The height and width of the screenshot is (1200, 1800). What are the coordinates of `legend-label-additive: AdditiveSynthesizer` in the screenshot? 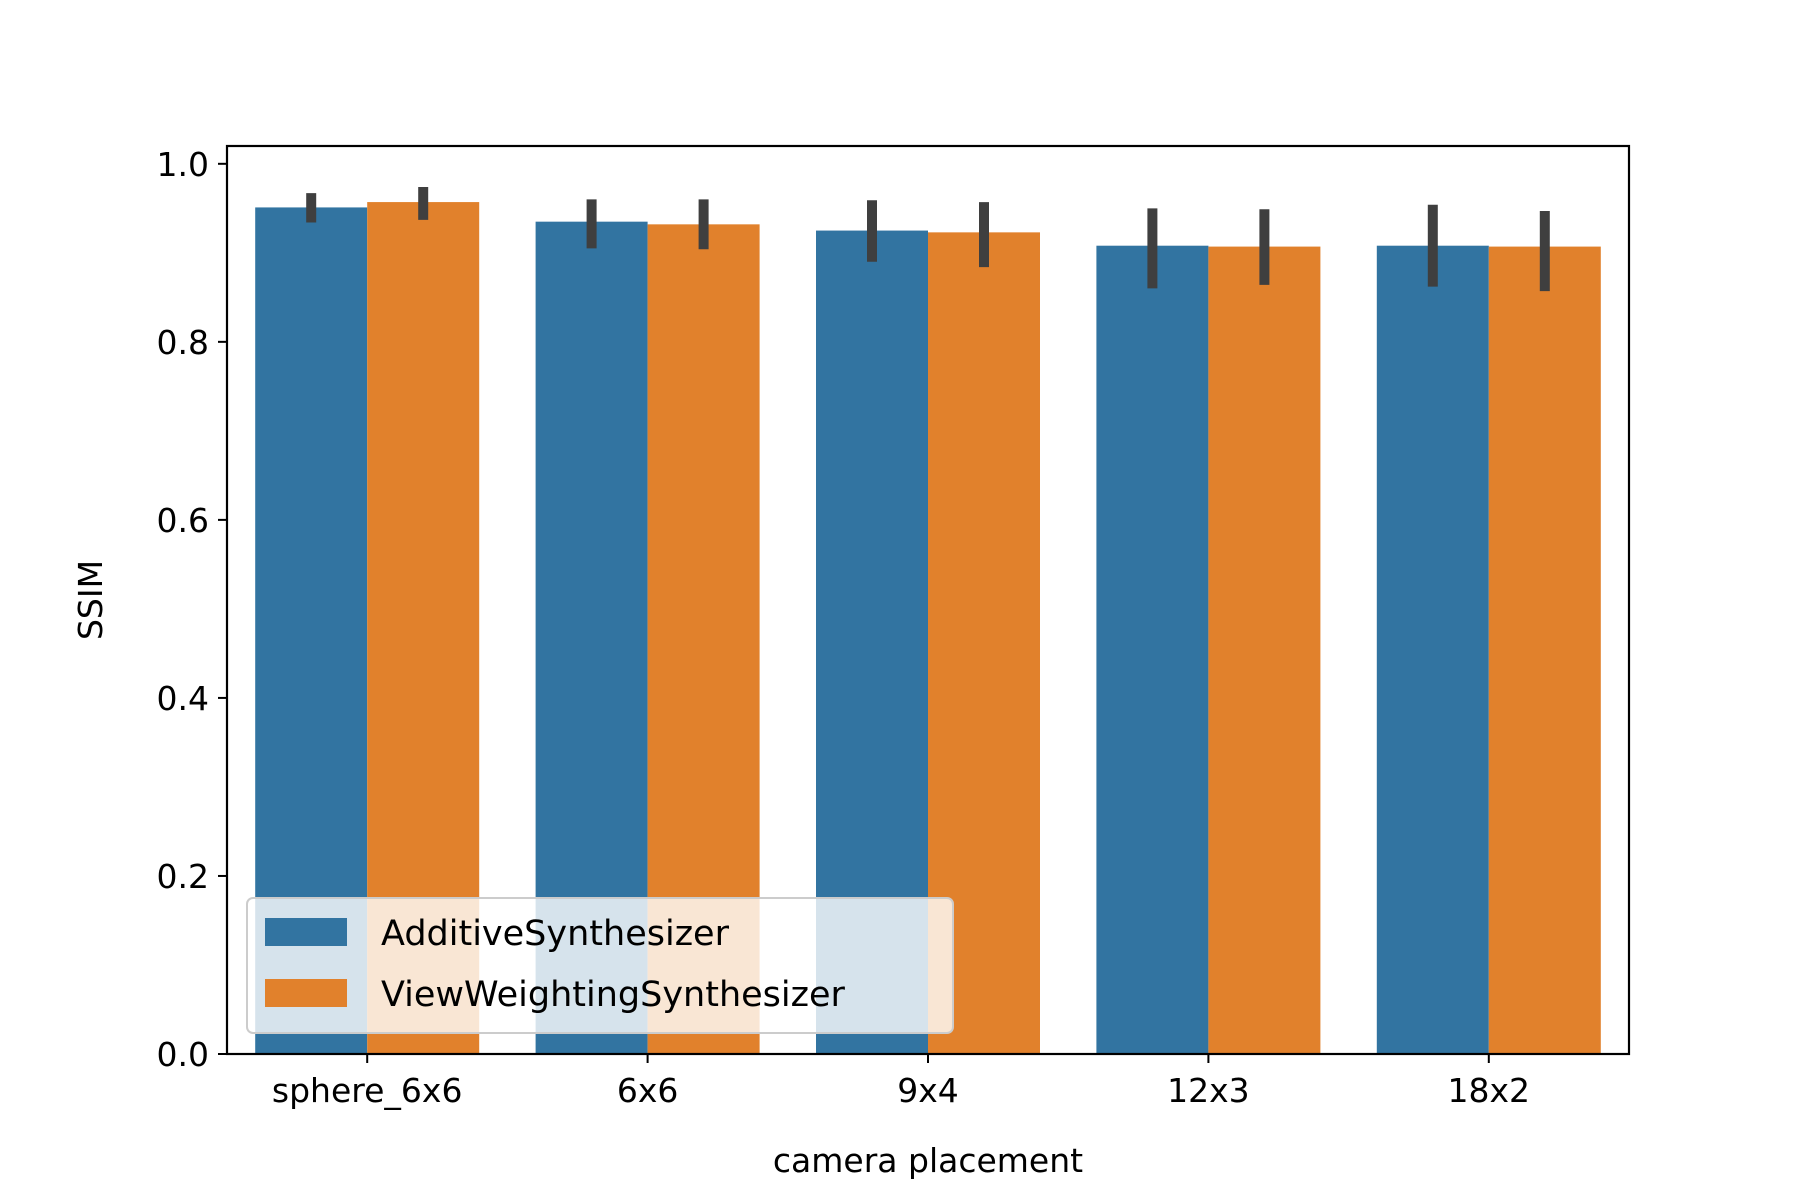 It's located at (555, 934).